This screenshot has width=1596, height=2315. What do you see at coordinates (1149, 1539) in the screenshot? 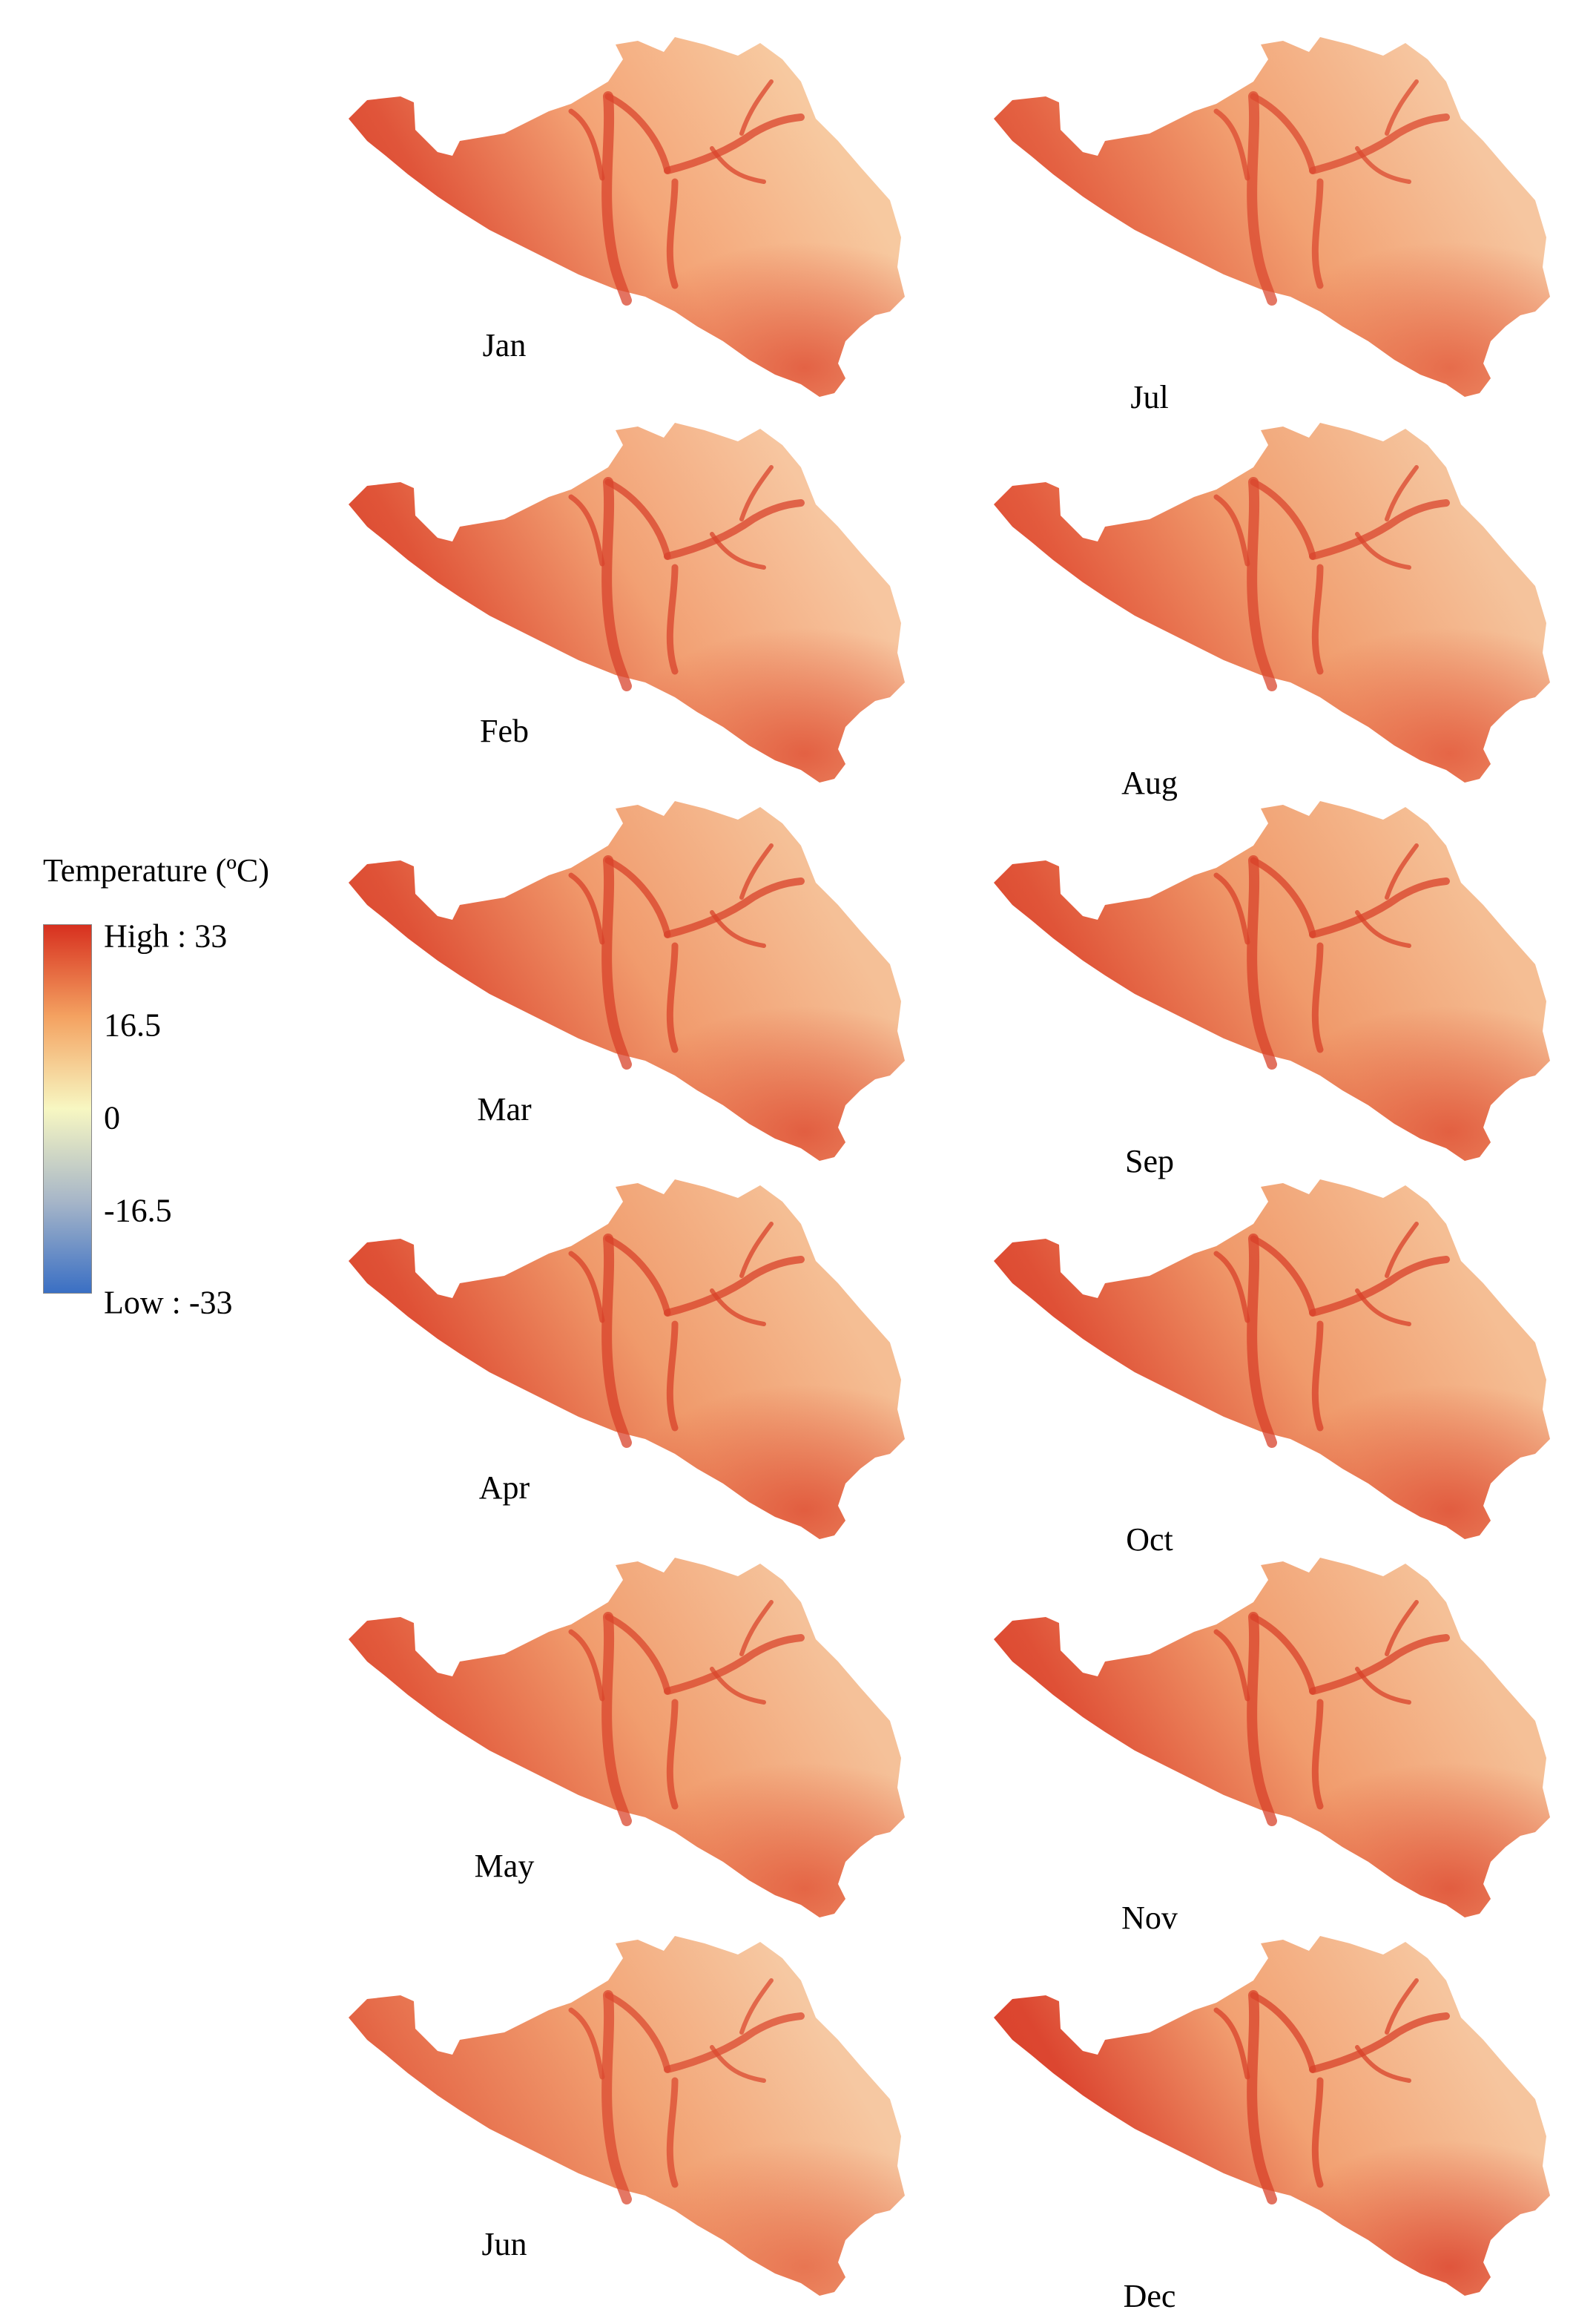
I see `month-label: Oct` at bounding box center [1149, 1539].